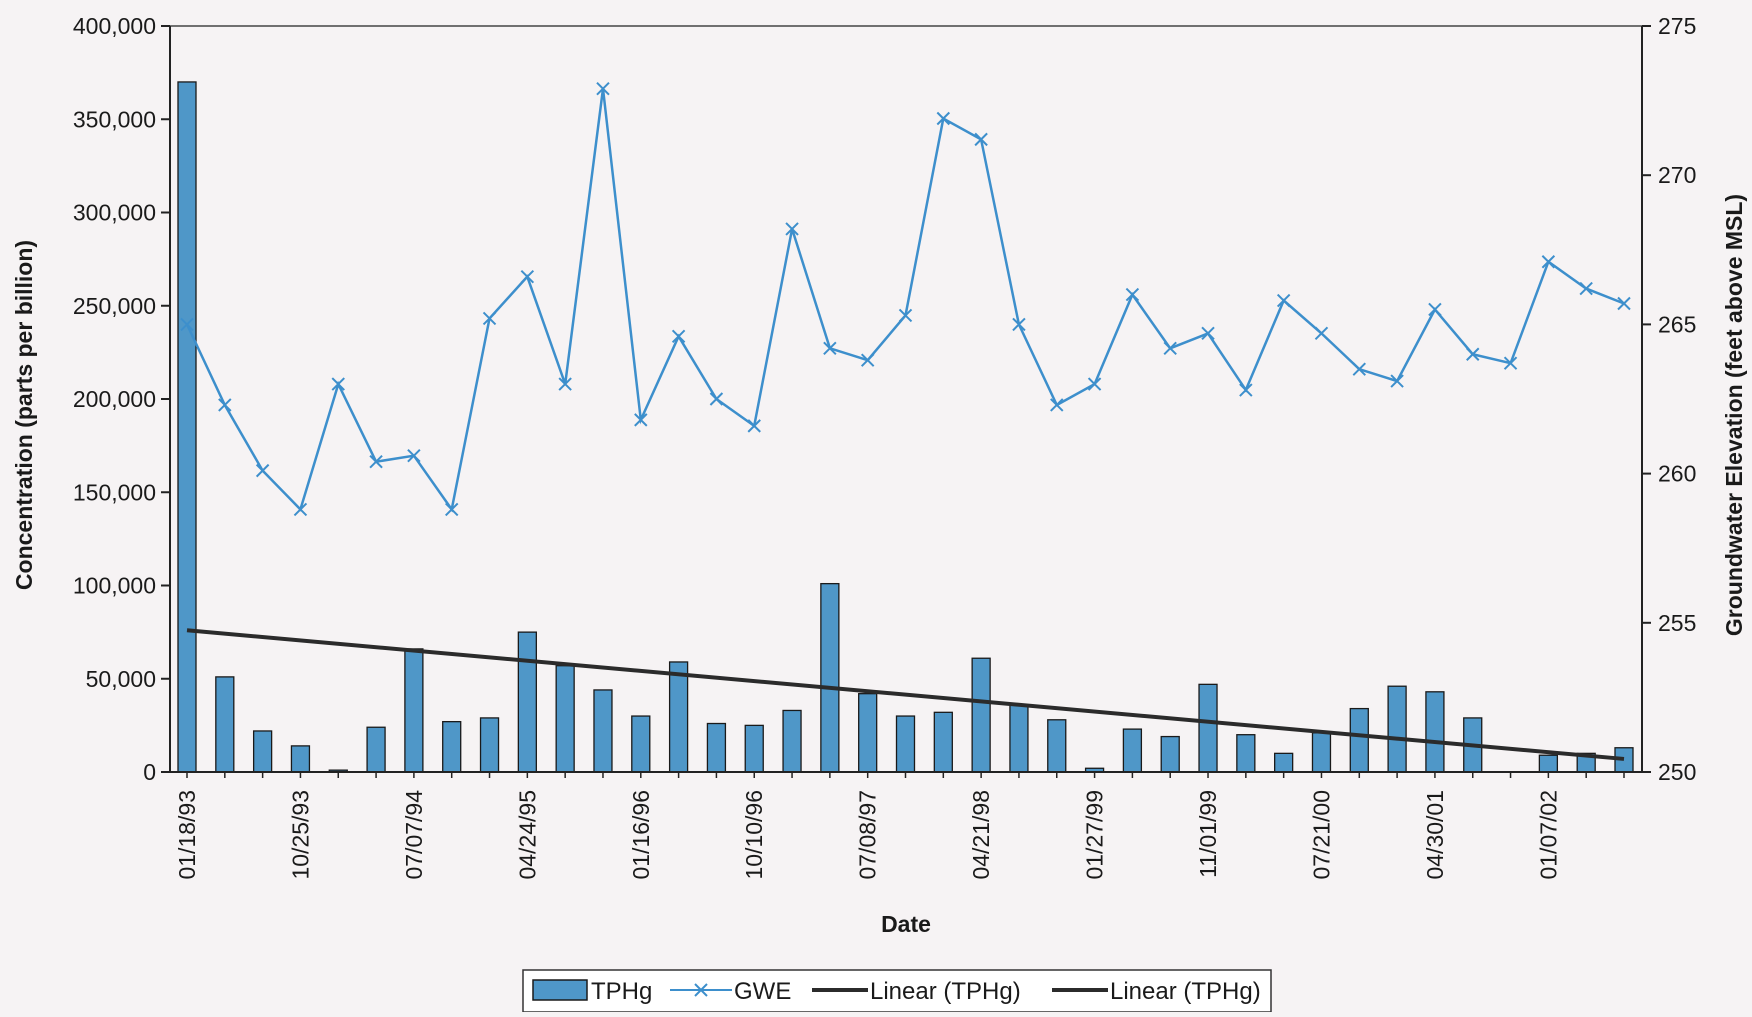 Image resolution: width=1752 pixels, height=1017 pixels. What do you see at coordinates (527, 835) in the screenshot?
I see `x-tick-label: 04/24/95` at bounding box center [527, 835].